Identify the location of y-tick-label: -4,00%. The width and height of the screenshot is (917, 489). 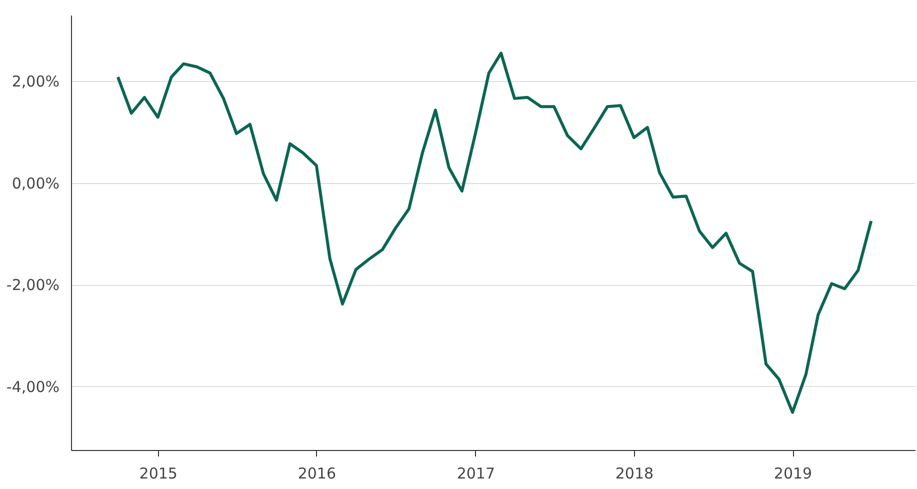
(33, 387).